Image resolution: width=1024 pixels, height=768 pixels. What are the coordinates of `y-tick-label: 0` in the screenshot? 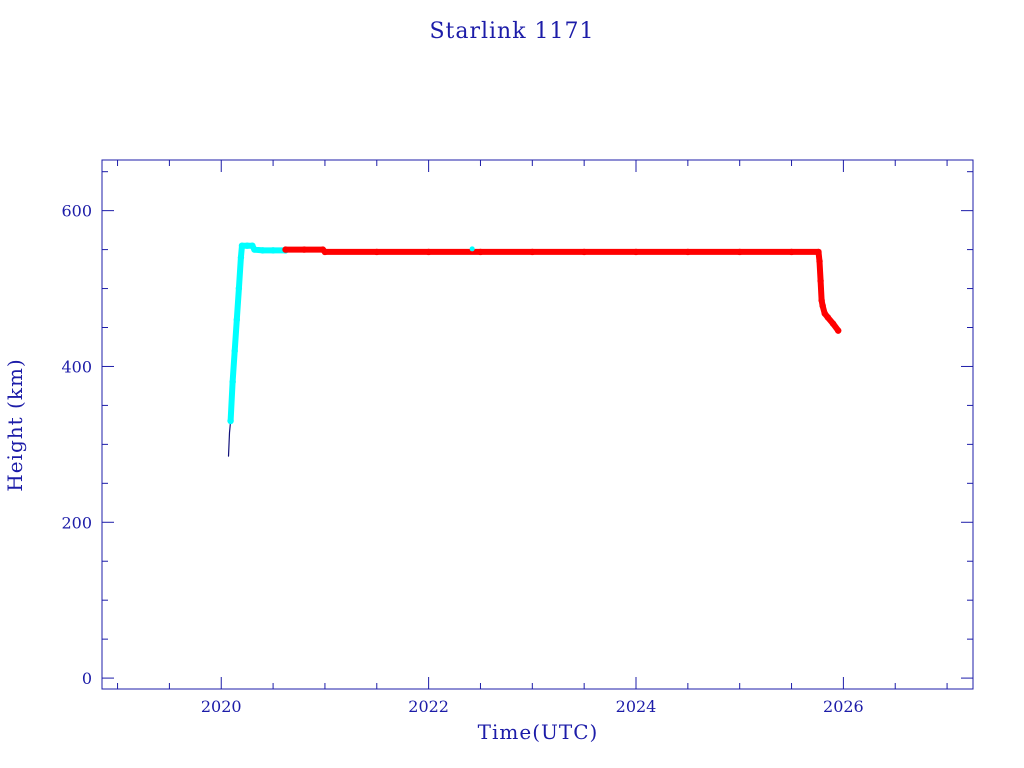 It's located at (87, 678).